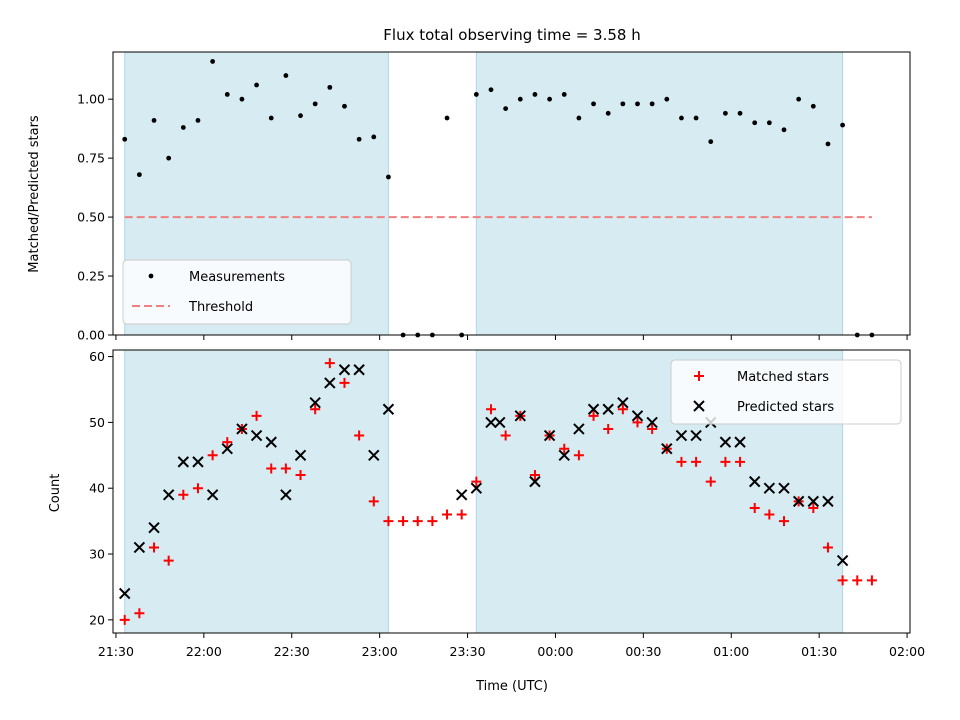  Describe the element at coordinates (97, 356) in the screenshot. I see `bottom-y-tick-label: 60` at that location.